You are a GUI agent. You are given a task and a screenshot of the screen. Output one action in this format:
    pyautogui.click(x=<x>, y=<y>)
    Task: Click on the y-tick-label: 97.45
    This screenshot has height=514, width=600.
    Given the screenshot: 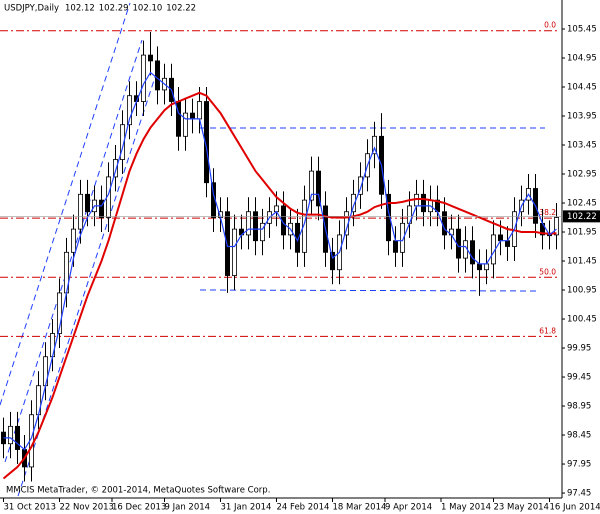 What is the action you would take?
    pyautogui.click(x=579, y=494)
    